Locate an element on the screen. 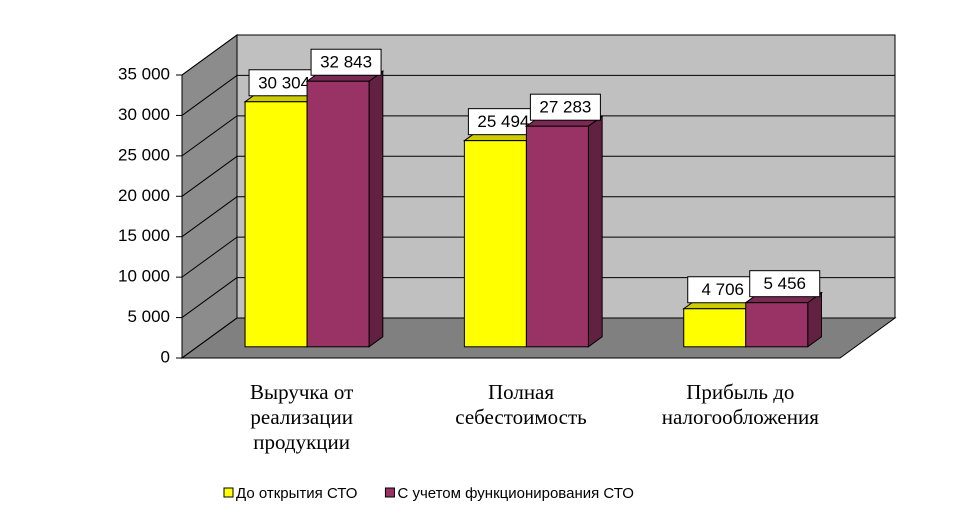  left-wall is located at coordinates (209, 196).